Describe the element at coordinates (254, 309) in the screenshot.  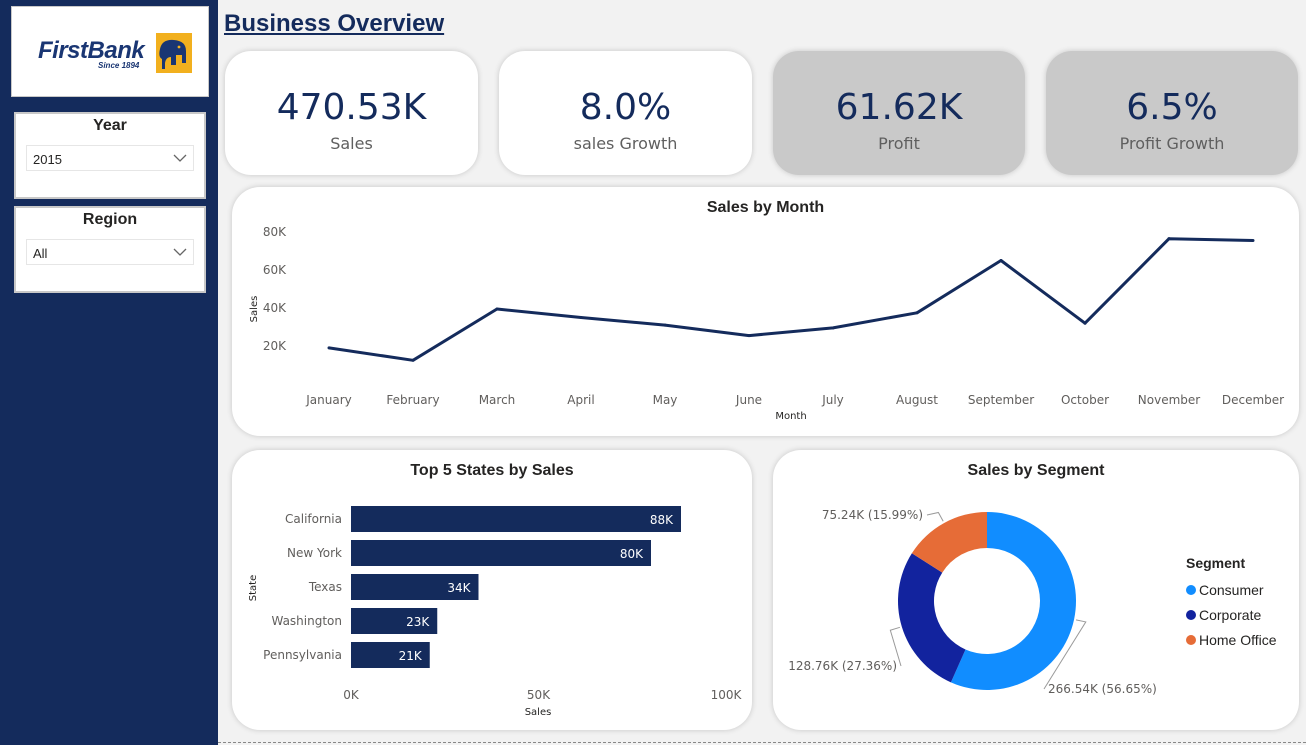
I see `y-axis-label: Sales` at that location.